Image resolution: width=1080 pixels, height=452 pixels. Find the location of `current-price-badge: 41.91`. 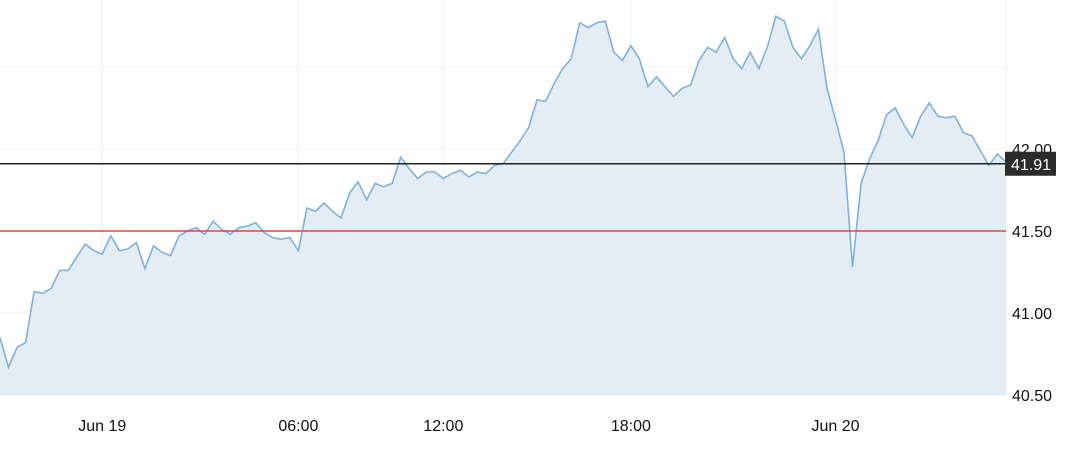

current-price-badge: 41.91 is located at coordinates (1030, 163).